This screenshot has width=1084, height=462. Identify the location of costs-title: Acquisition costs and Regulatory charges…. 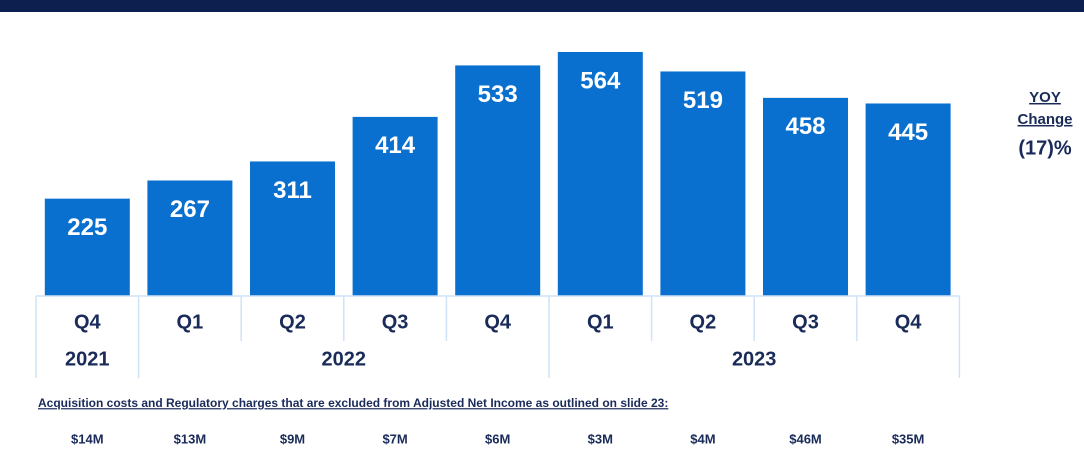
(353, 403).